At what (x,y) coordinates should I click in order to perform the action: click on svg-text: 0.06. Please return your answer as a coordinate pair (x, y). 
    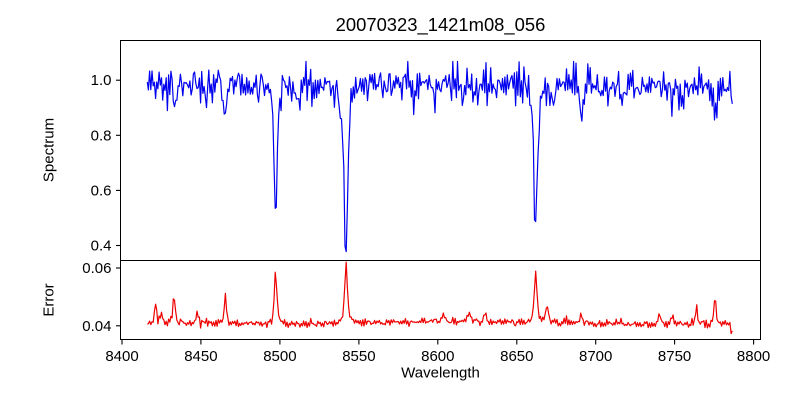
    Looking at the image, I should click on (96, 268).